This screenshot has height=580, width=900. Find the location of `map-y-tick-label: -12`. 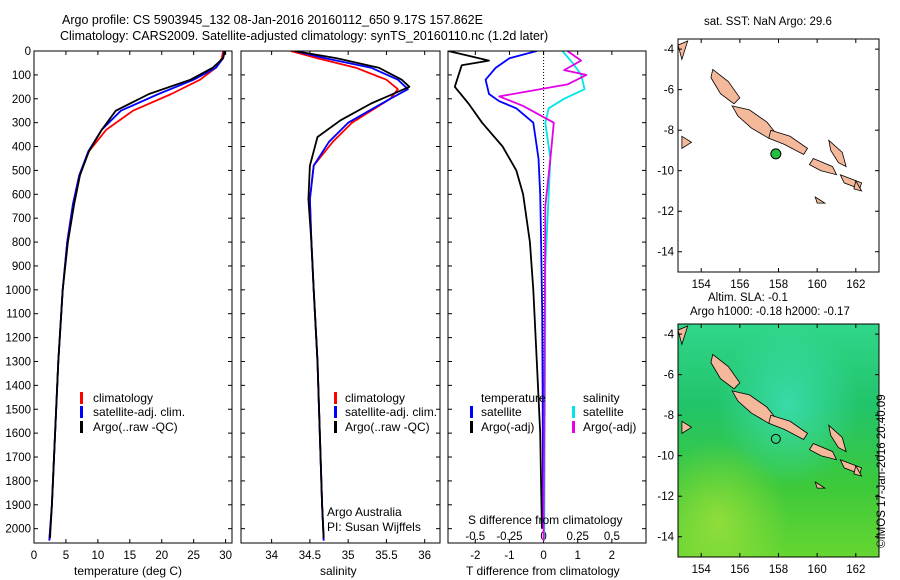

map-y-tick-label: -12 is located at coordinates (665, 497).